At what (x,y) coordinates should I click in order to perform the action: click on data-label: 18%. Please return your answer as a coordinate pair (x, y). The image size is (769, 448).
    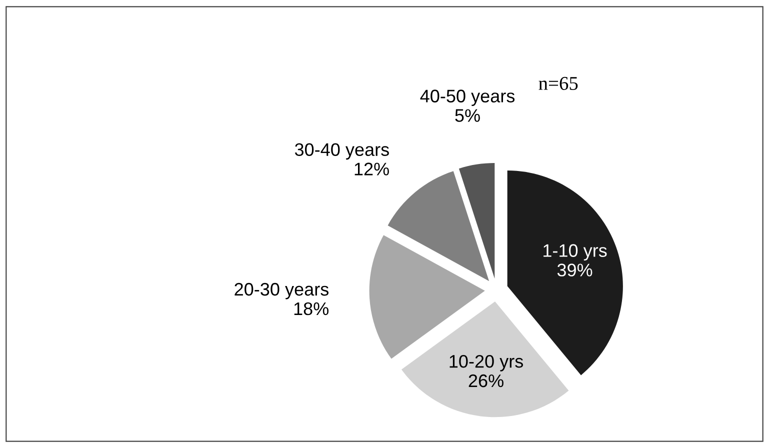
    Looking at the image, I should click on (311, 309).